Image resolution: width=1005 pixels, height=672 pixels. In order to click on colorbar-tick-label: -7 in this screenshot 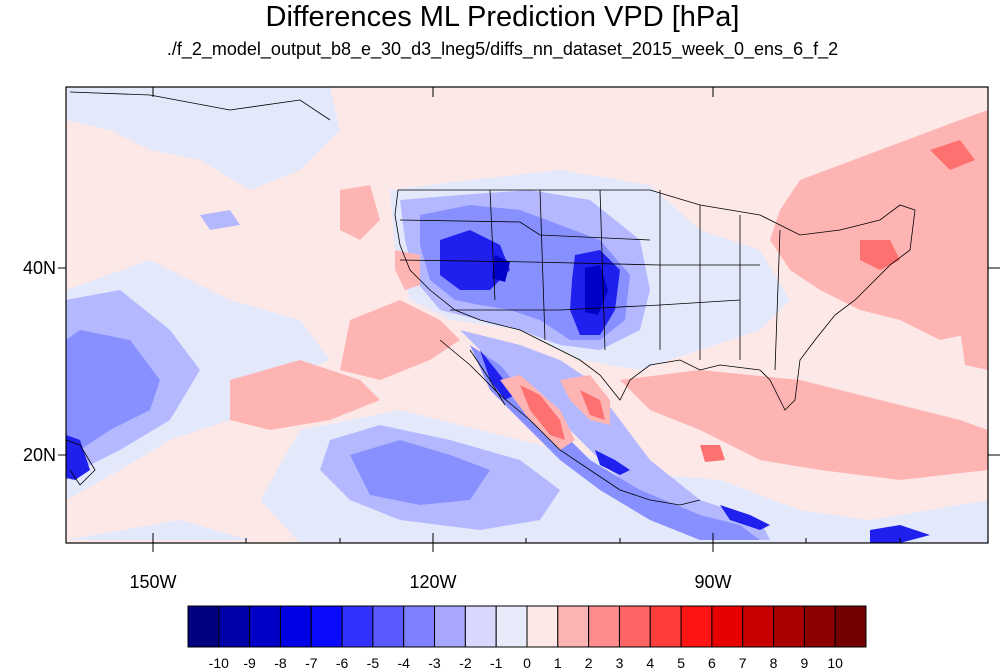, I will do `click(311, 663)`.